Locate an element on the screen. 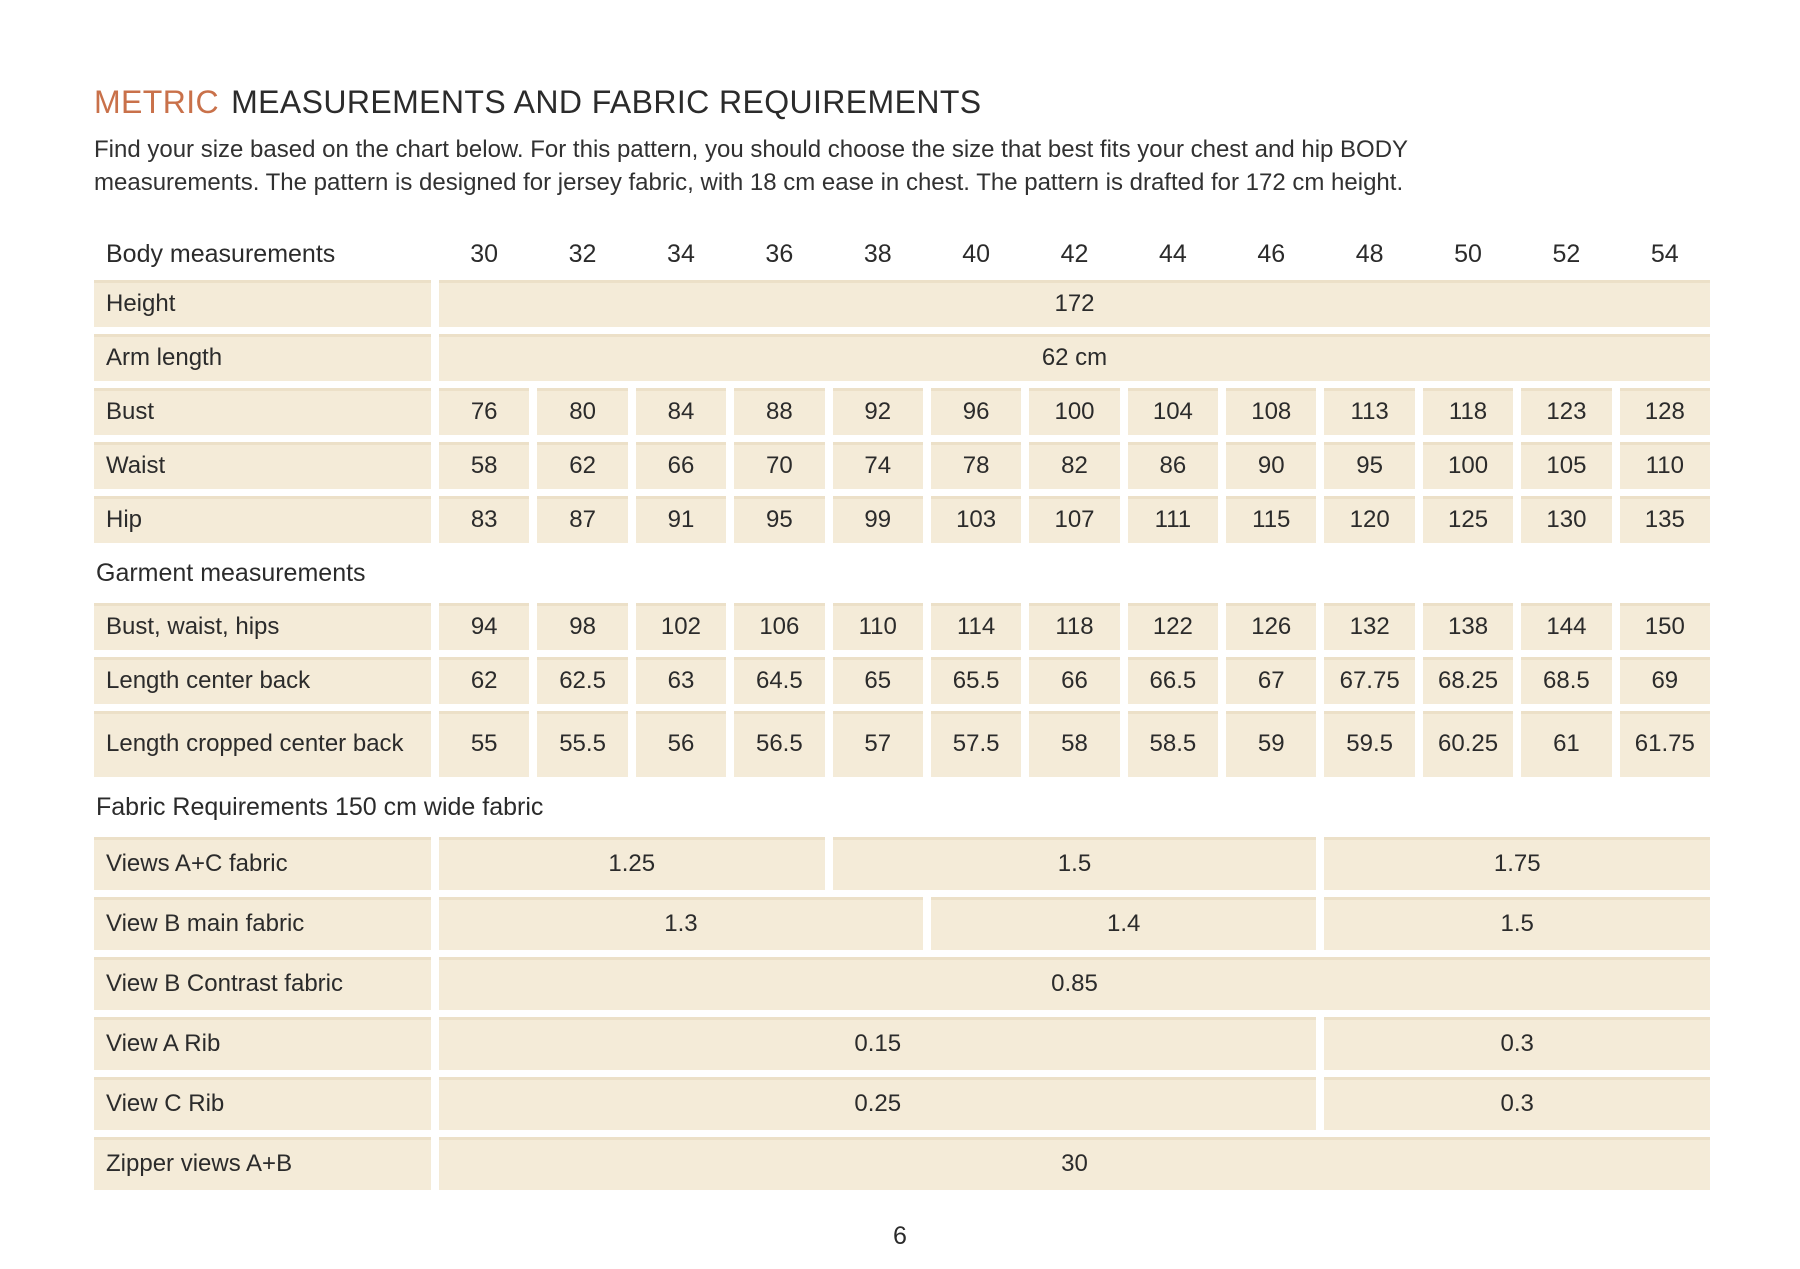 This screenshot has height=1269, width=1800. value-cell: 150 is located at coordinates (1664, 626).